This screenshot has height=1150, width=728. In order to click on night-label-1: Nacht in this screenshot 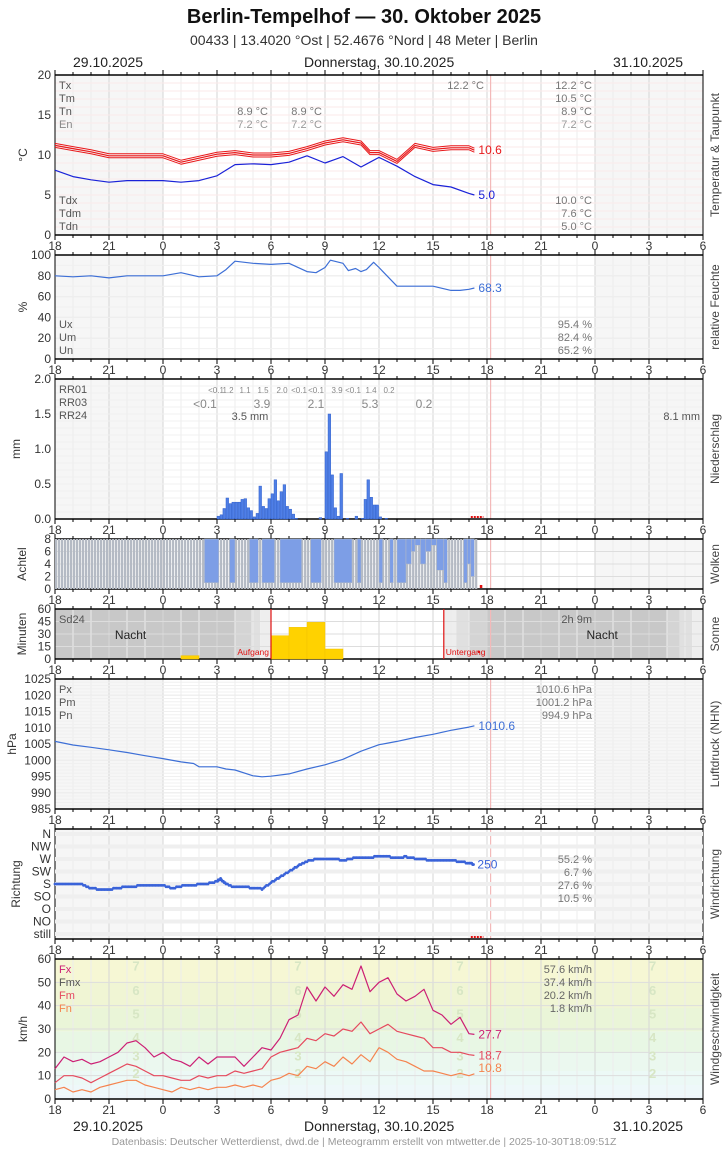, I will do `click(131, 635)`.